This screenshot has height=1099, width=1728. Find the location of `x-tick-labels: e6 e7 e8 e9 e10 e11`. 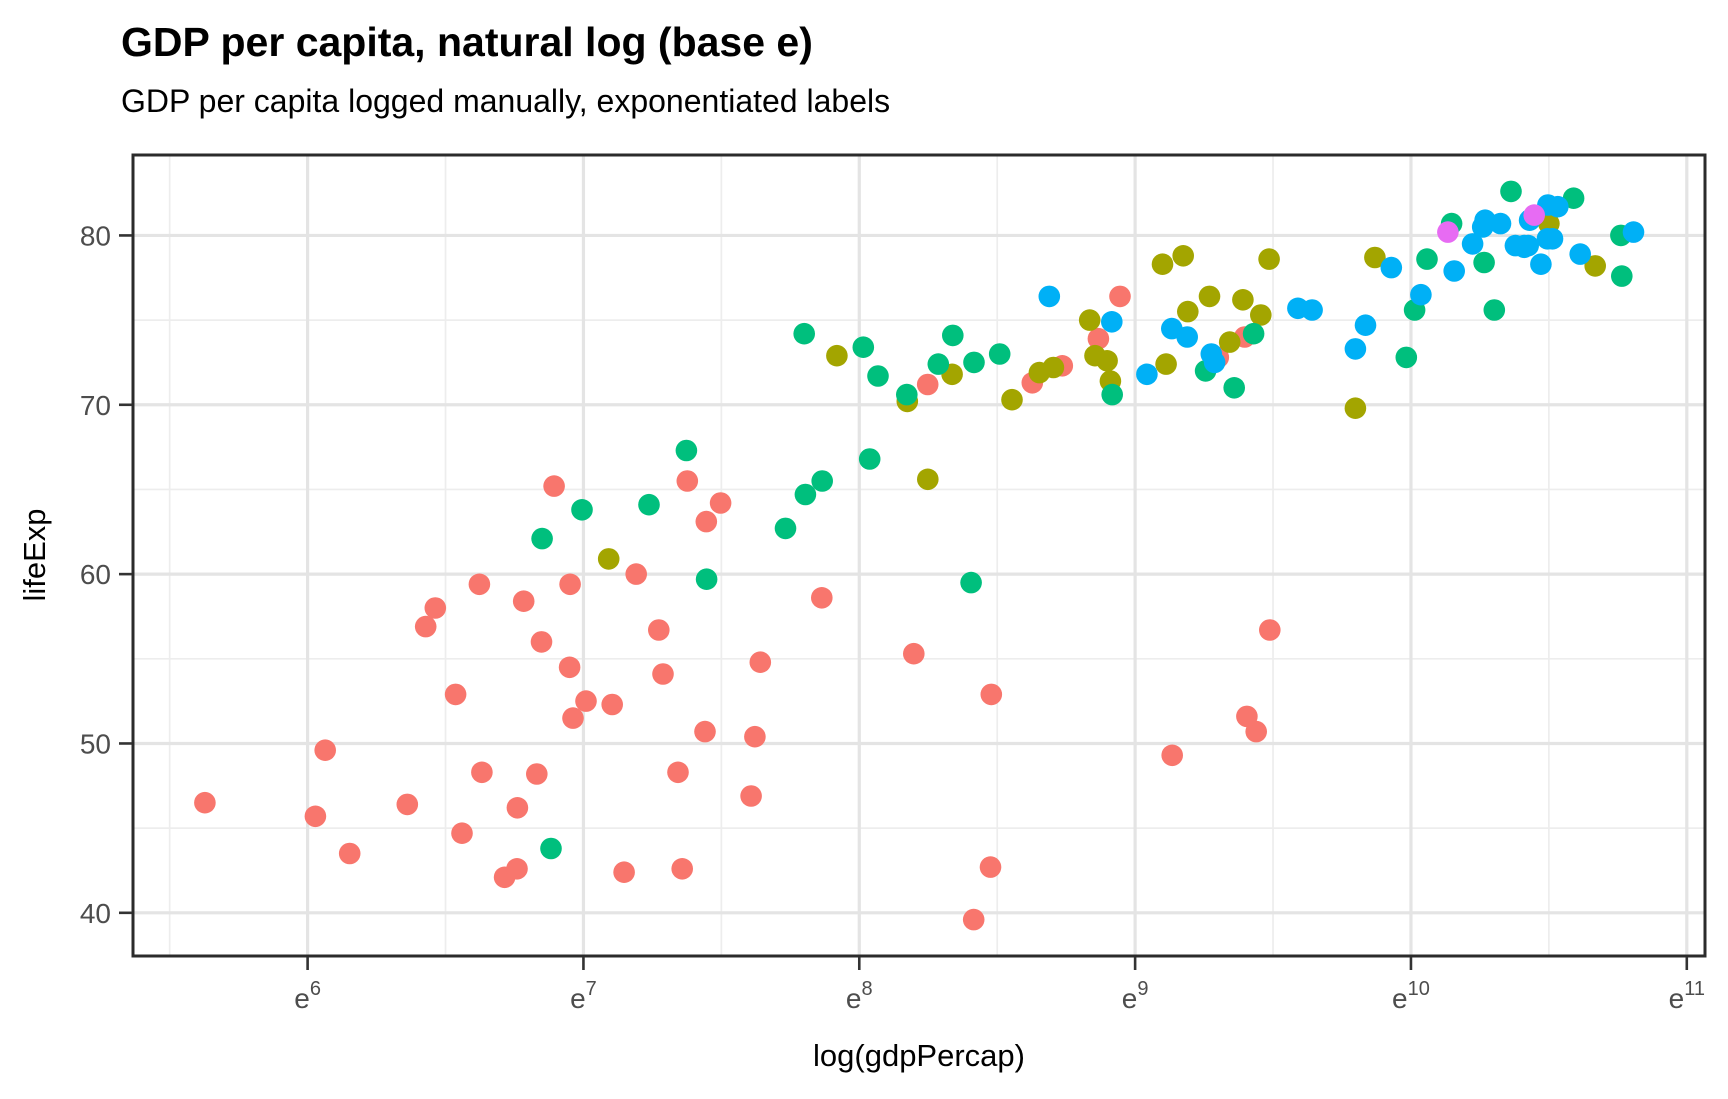

x-tick-labels: e6 e7 e8 e9 e10 e11 is located at coordinates (999, 996).